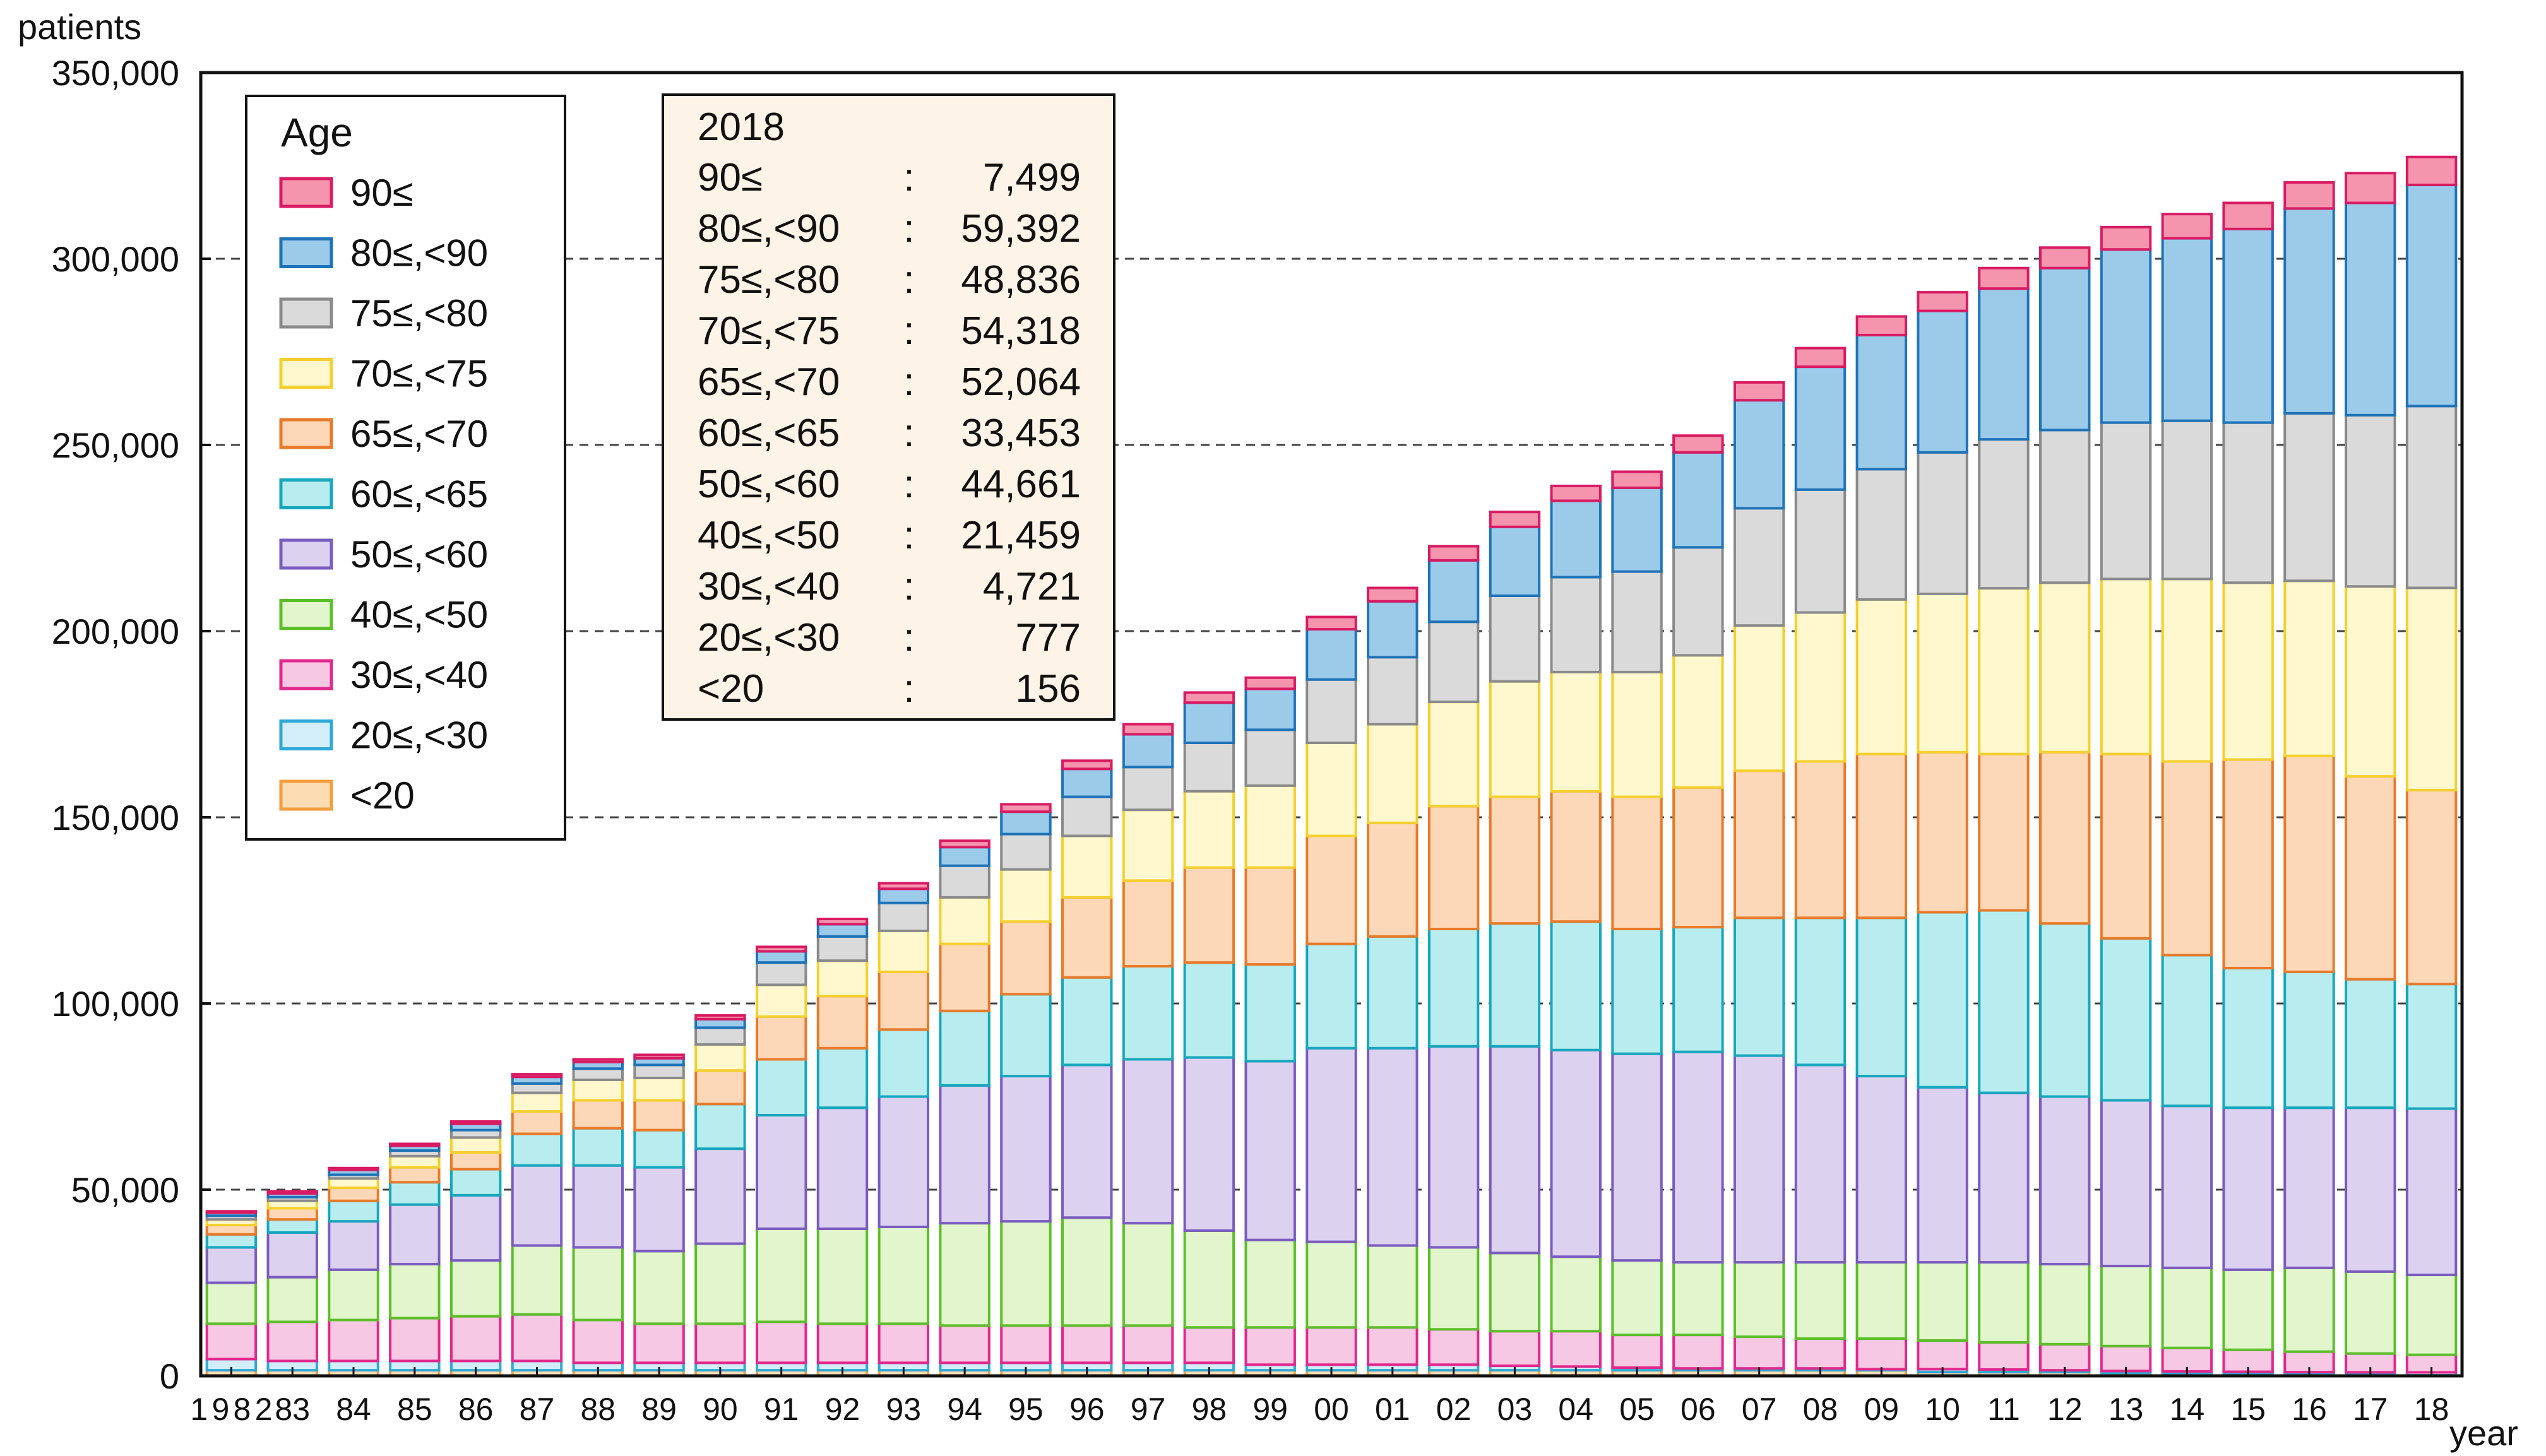 This screenshot has width=2546, height=1456. Describe the element at coordinates (2371, 1409) in the screenshot. I see `x-tick-label: 17` at that location.